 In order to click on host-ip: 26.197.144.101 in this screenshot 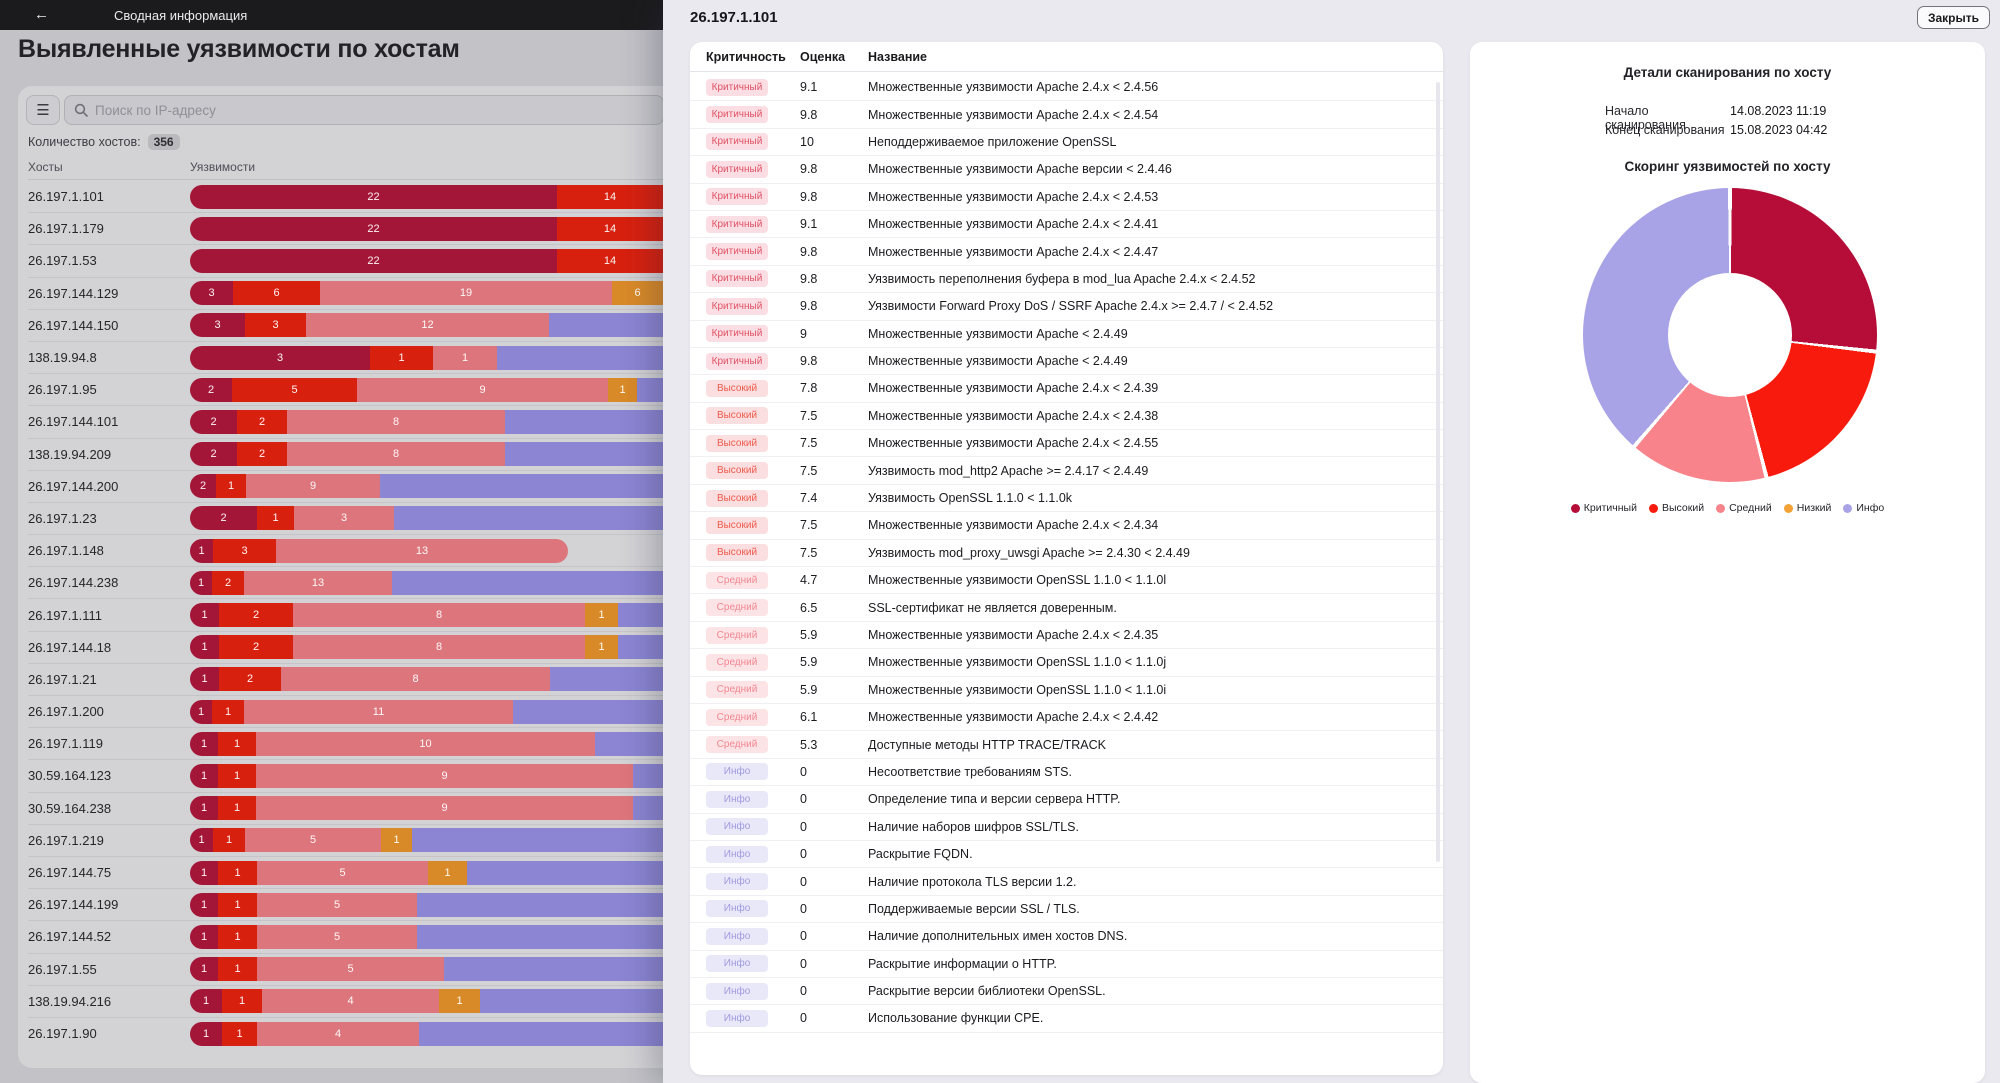, I will do `click(73, 422)`.